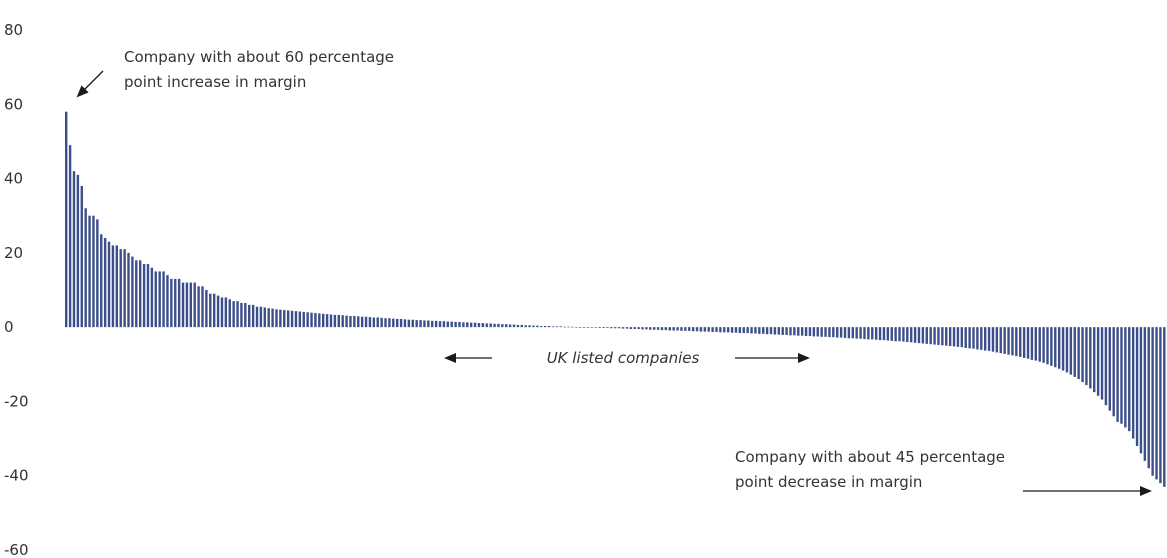  I want to click on y-tick-label: 0, so click(9, 327).